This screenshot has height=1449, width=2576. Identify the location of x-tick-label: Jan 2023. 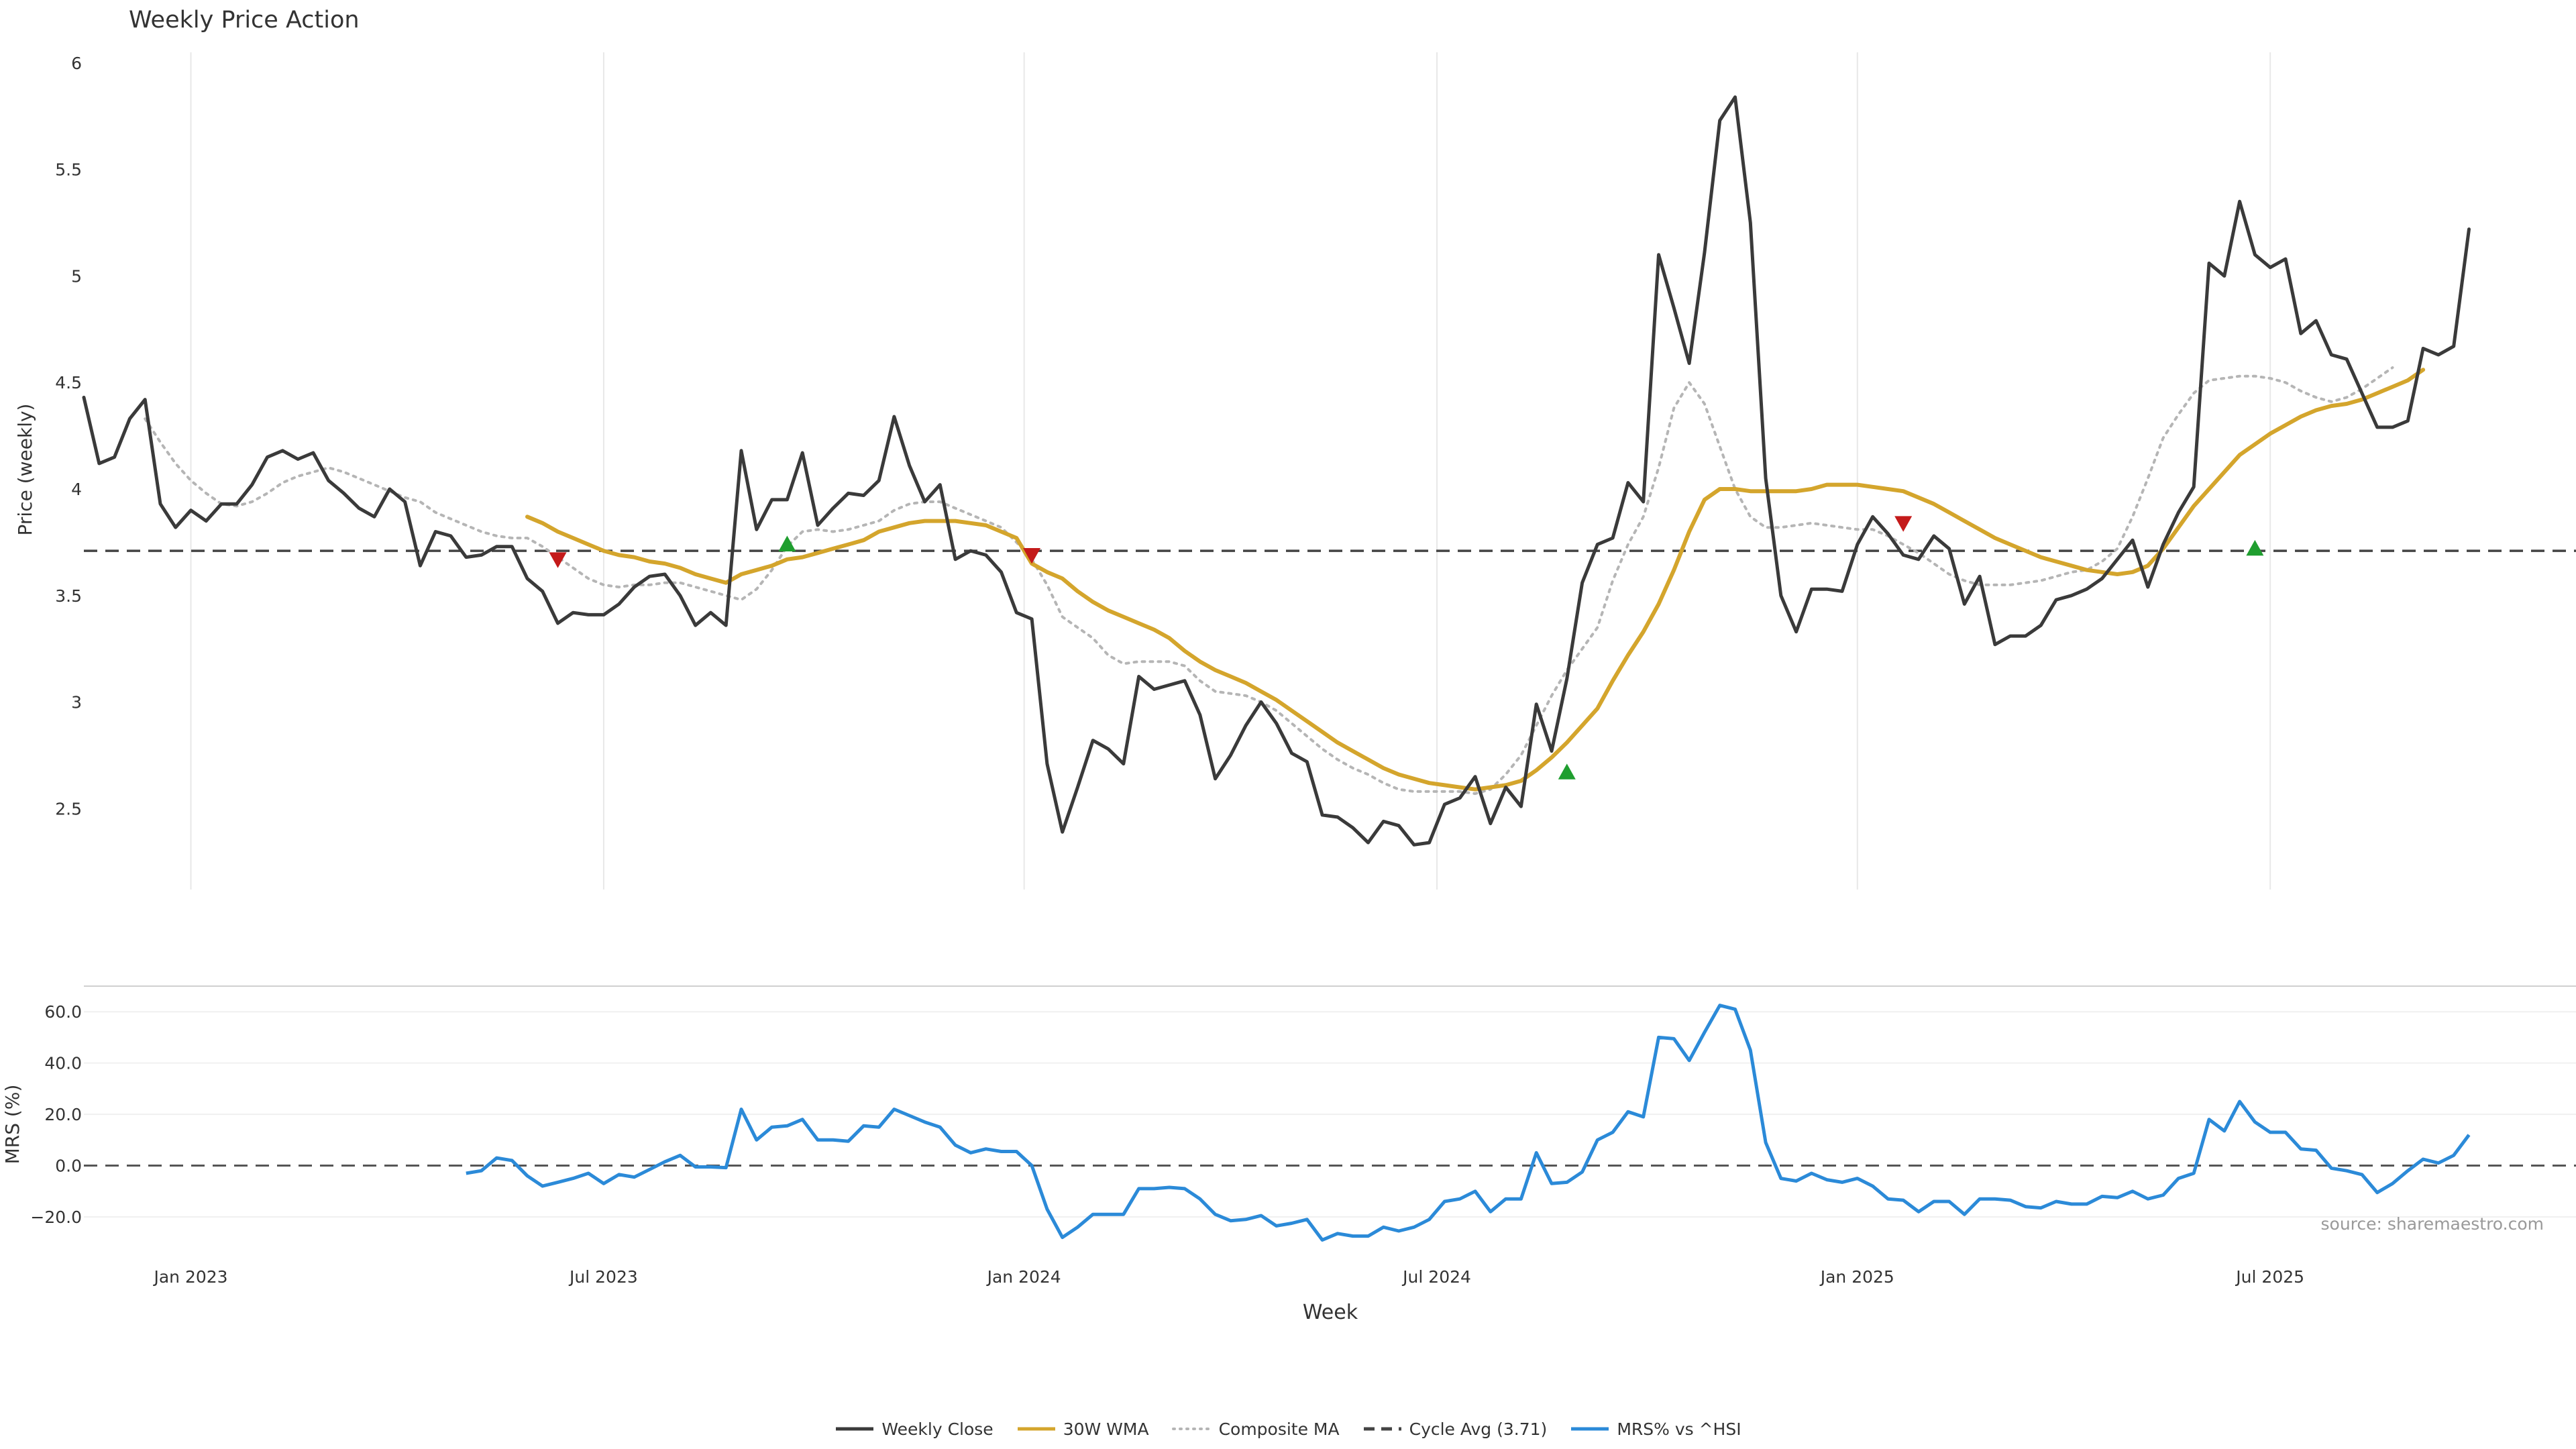
(189, 1277).